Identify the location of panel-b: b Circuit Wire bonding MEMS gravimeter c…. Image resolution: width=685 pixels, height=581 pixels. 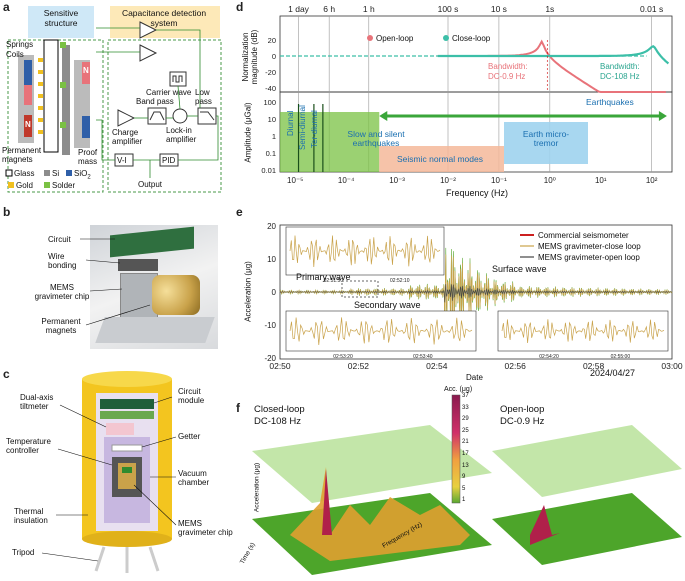
(112, 280).